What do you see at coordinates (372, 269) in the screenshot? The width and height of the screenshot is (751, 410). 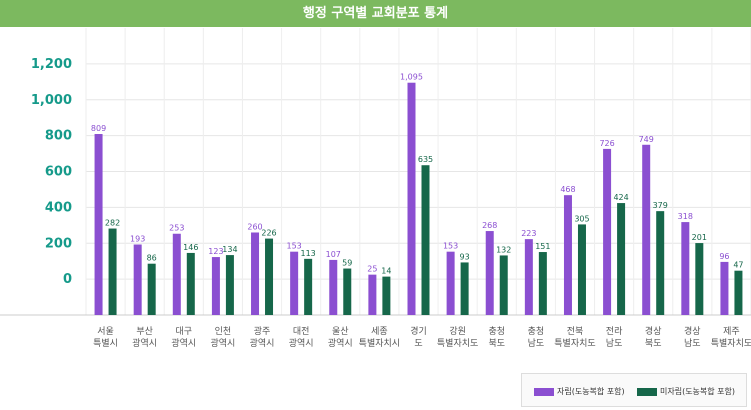 I see `data-label-self-supporting: 25` at bounding box center [372, 269].